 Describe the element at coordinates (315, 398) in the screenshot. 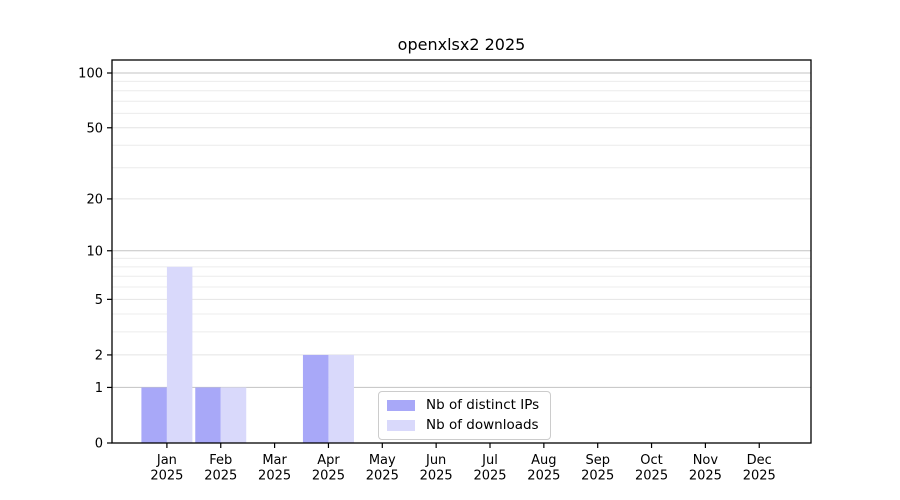

I see `bar-nb-of-distinct-ips-apr` at that location.